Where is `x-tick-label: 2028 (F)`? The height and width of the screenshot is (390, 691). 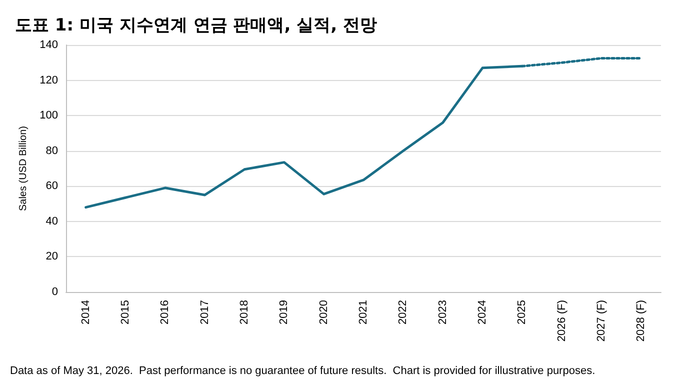
x-tick-label: 2028 (F) is located at coordinates (641, 321).